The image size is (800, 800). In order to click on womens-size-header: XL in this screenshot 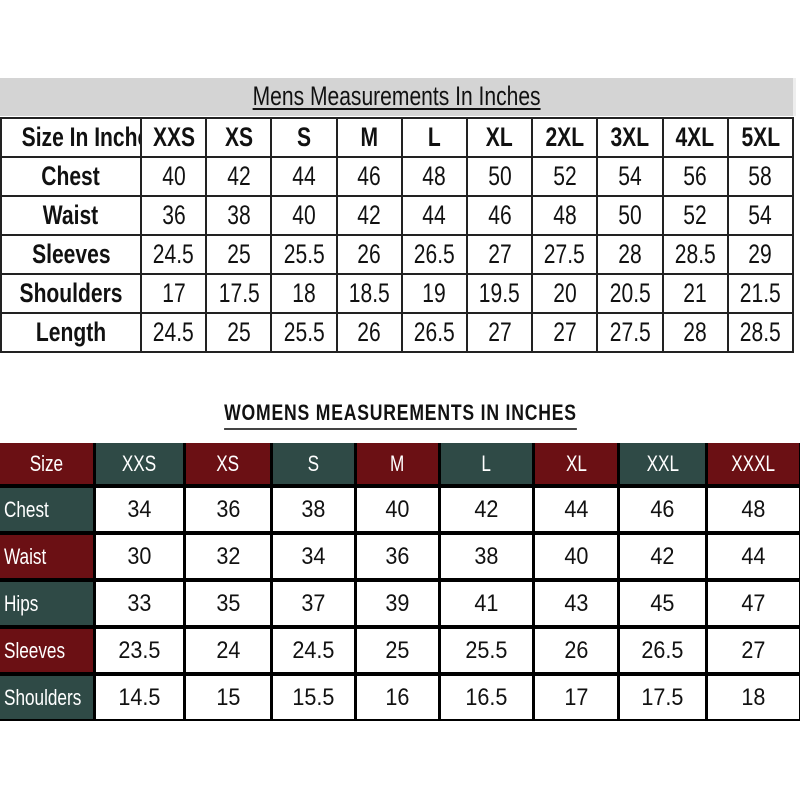, I will do `click(576, 463)`.